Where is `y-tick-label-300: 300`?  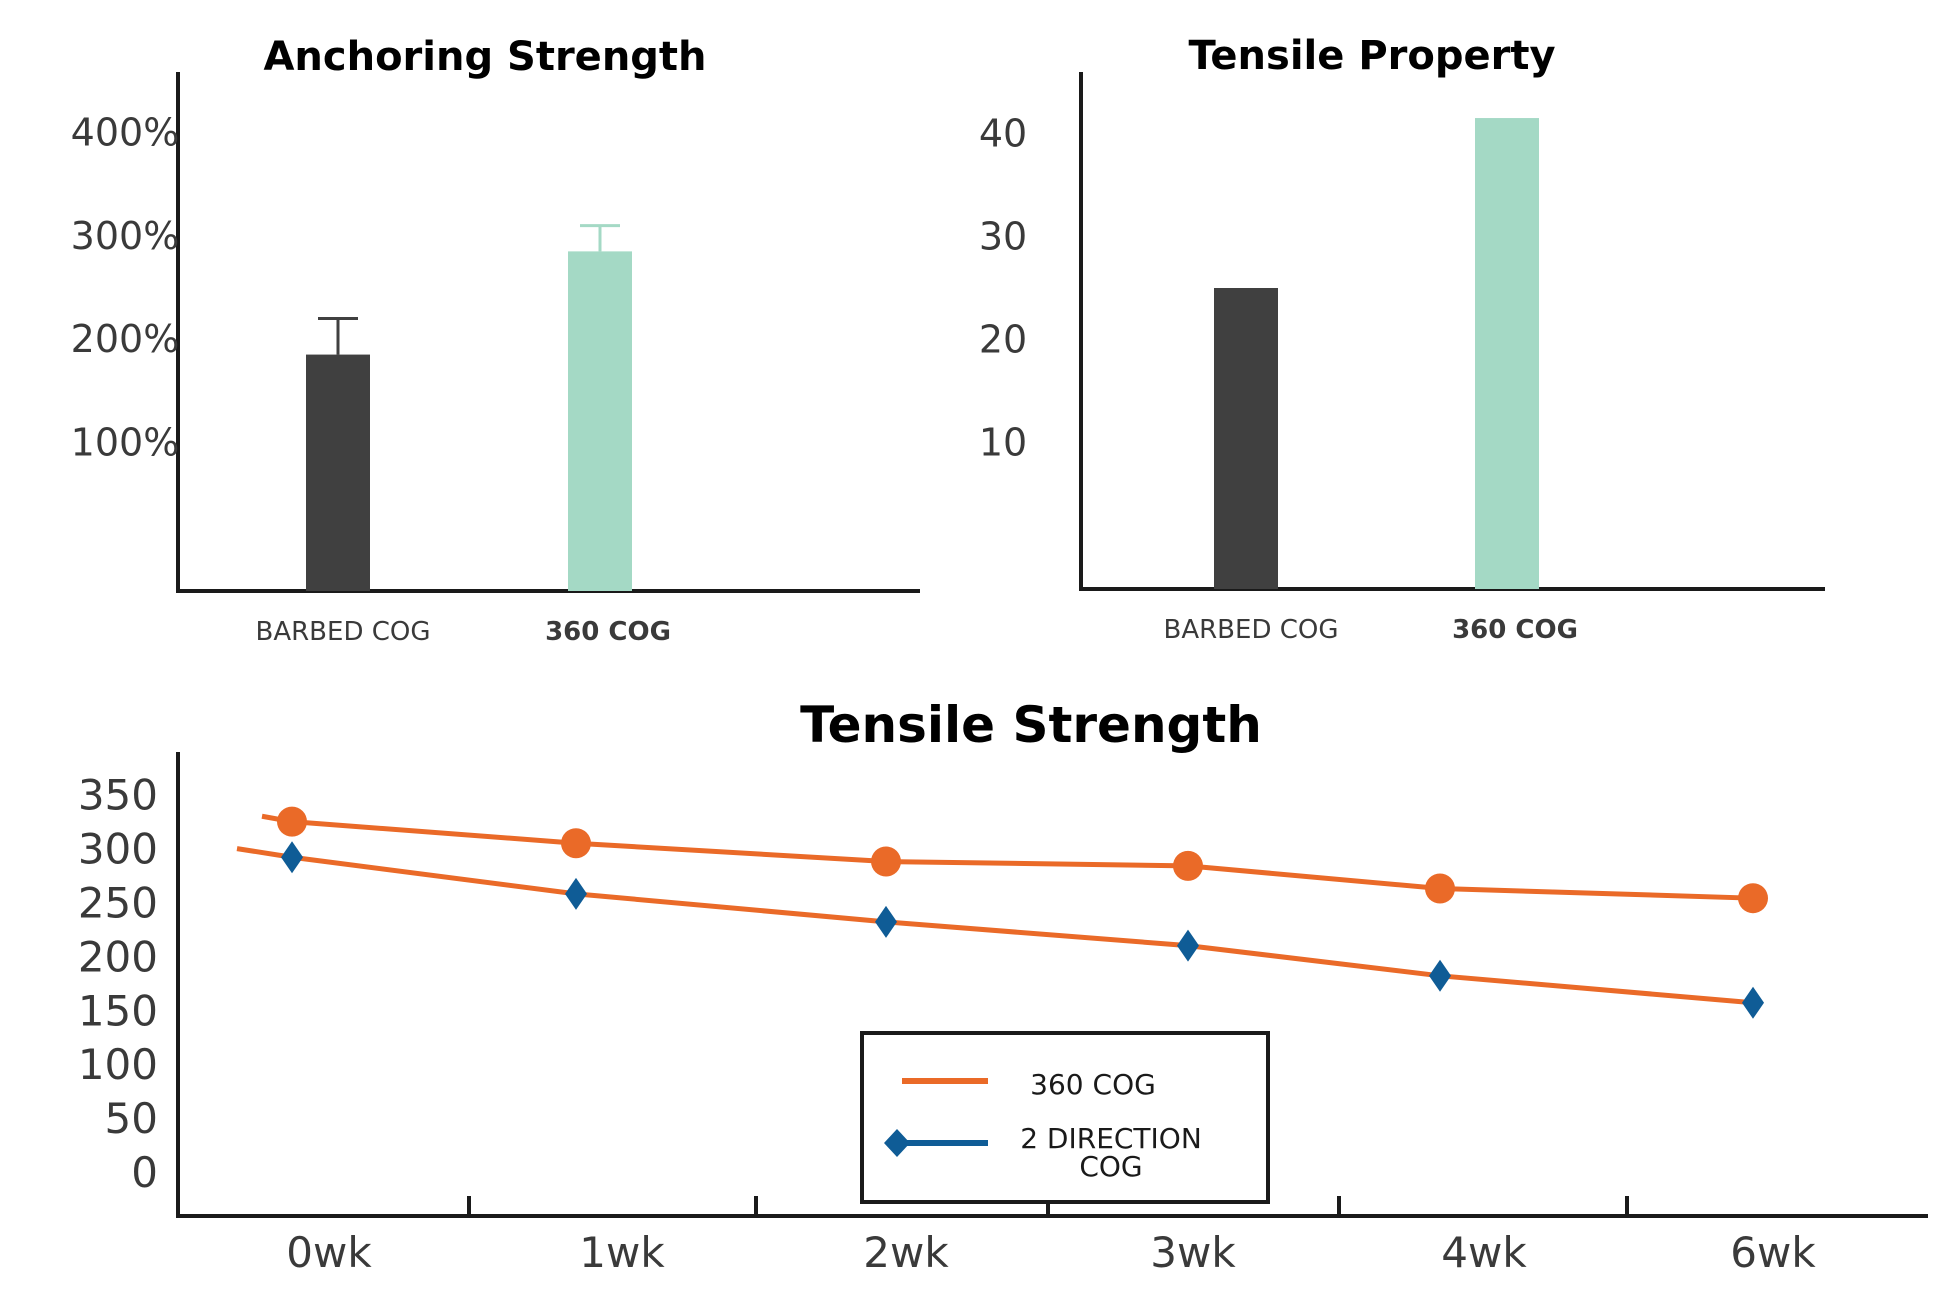
y-tick-label-300: 300 is located at coordinates (118, 849).